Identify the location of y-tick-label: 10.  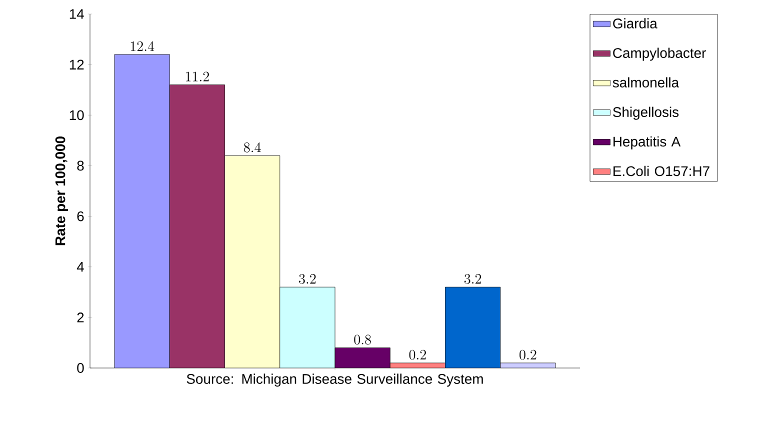
(77, 115).